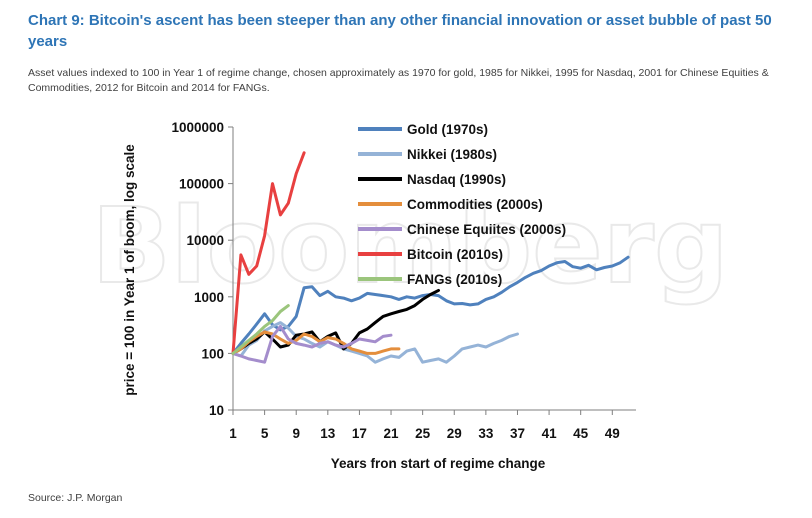  Describe the element at coordinates (456, 179) in the screenshot. I see `legend-label: Nasdaq (1990s)` at that location.